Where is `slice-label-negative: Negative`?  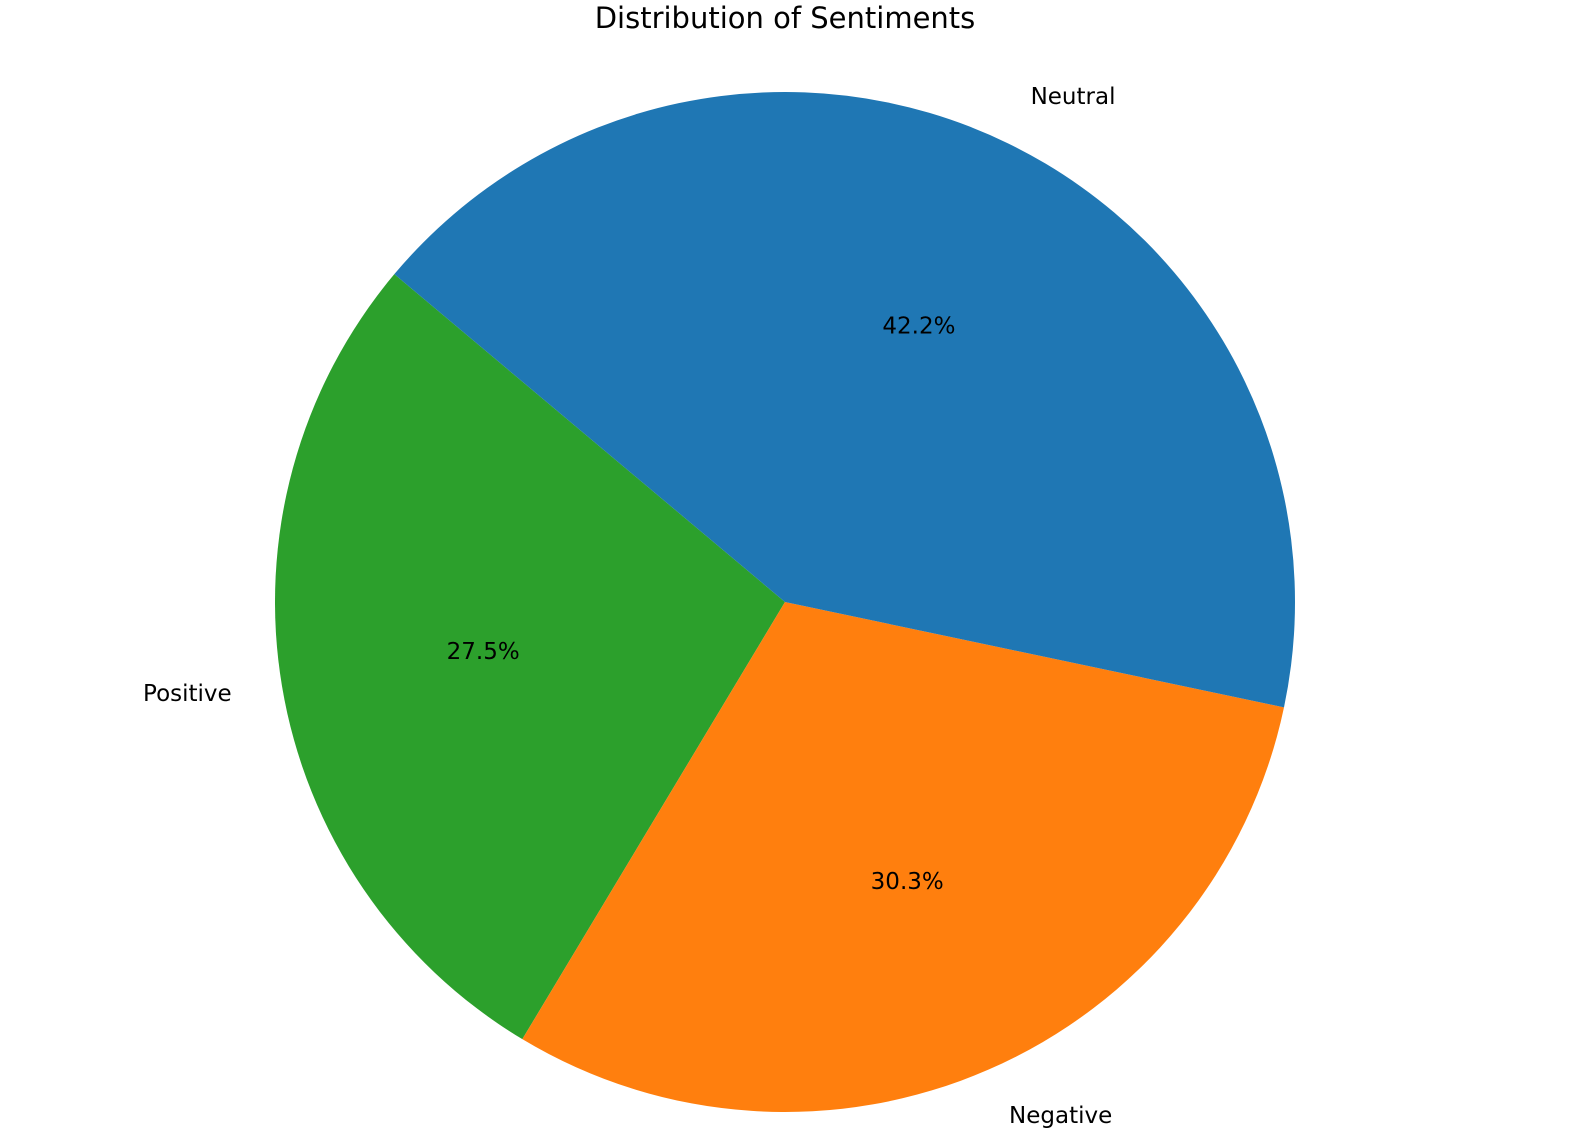
slice-label-negative: Negative is located at coordinates (1060, 1116).